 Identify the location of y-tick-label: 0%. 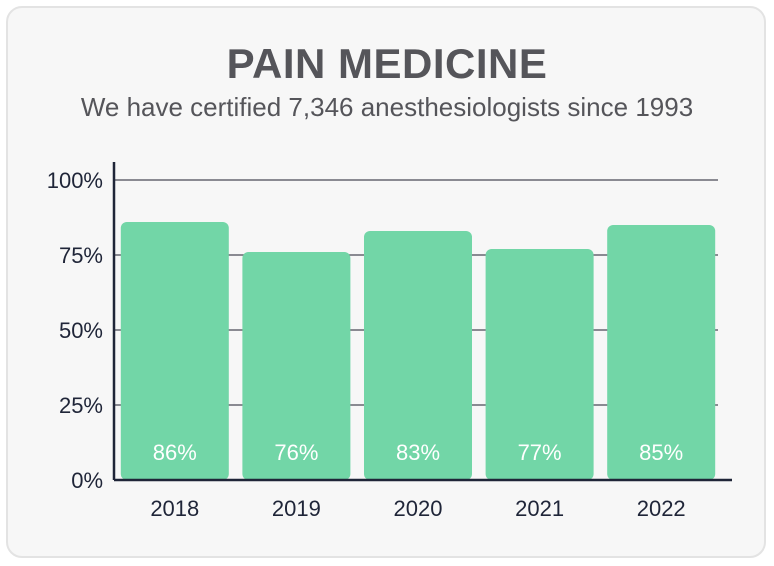
(87, 480).